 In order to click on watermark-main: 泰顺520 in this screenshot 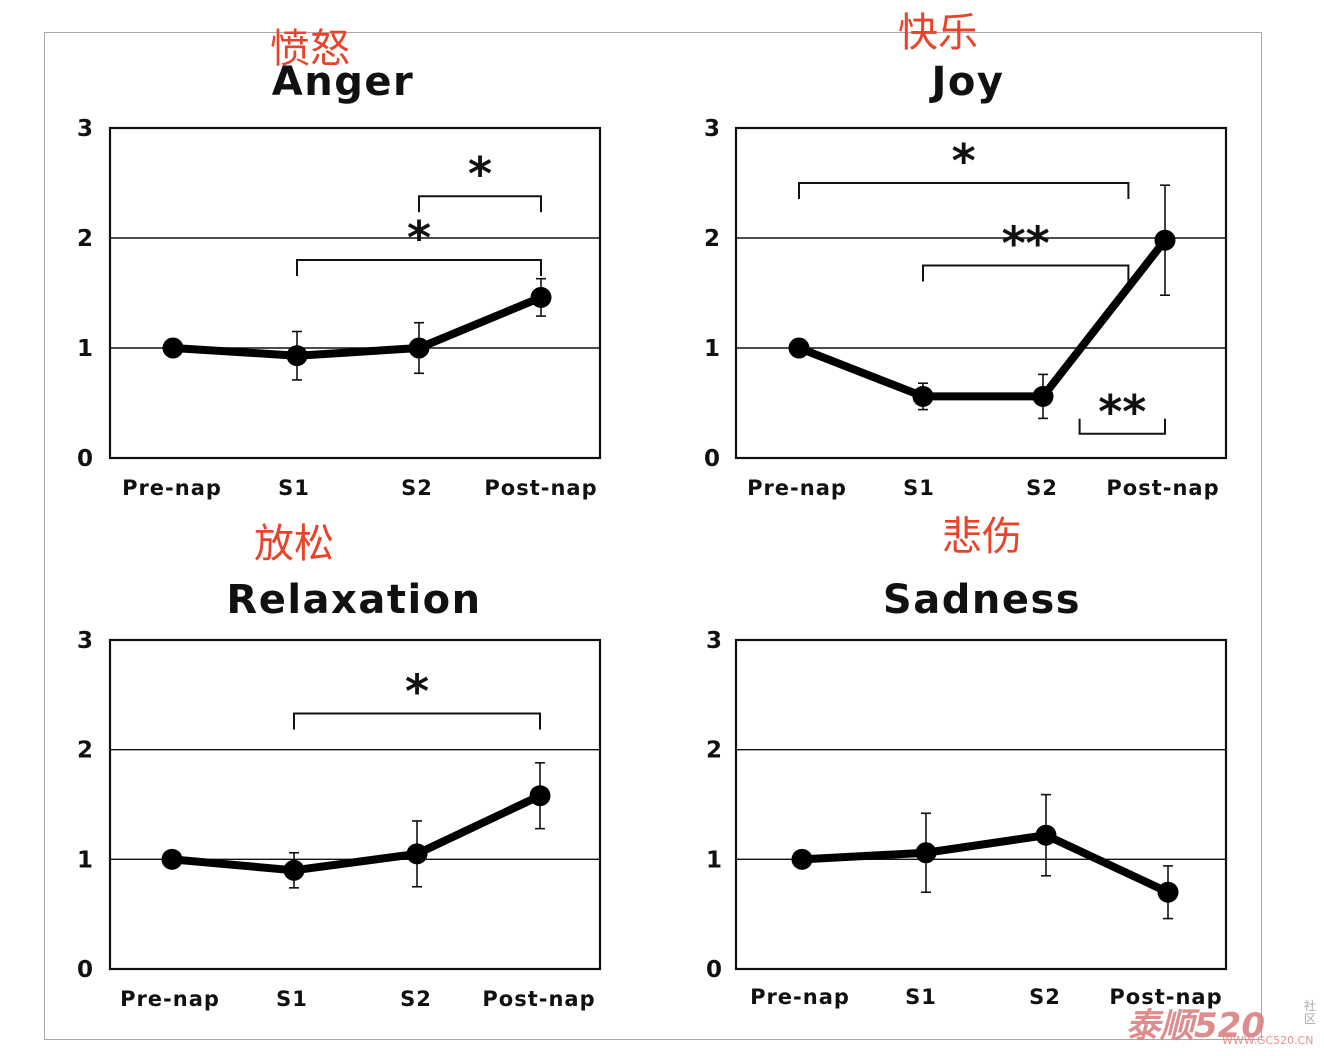, I will do `click(1195, 1026)`.